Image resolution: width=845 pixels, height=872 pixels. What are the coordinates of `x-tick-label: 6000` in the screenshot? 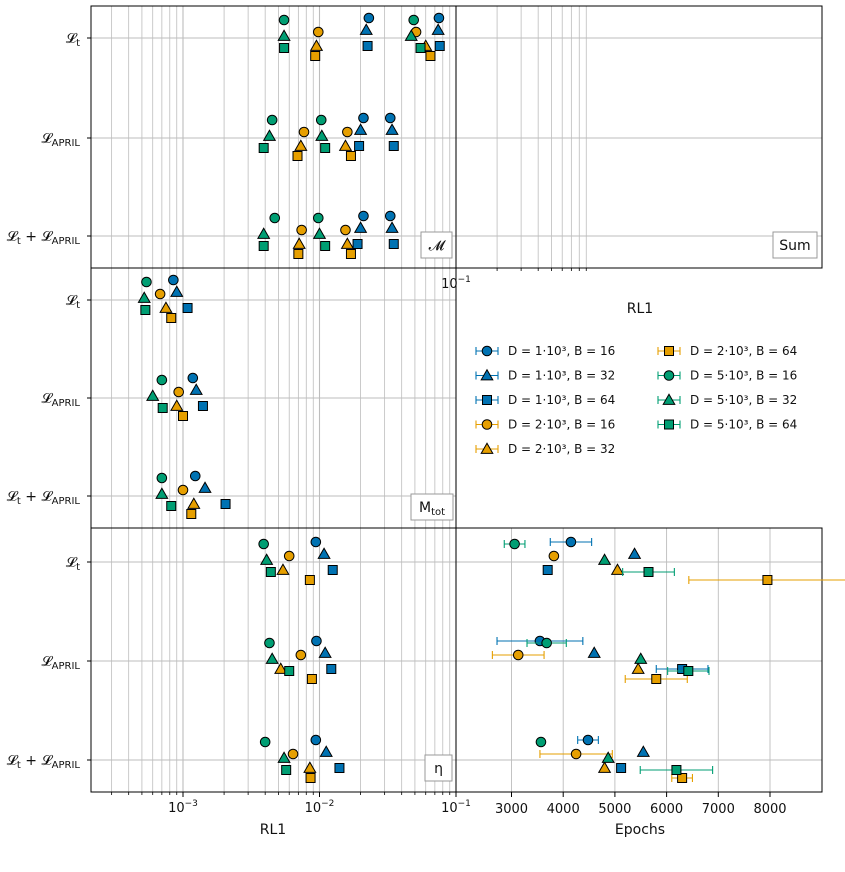 It's located at (666, 809).